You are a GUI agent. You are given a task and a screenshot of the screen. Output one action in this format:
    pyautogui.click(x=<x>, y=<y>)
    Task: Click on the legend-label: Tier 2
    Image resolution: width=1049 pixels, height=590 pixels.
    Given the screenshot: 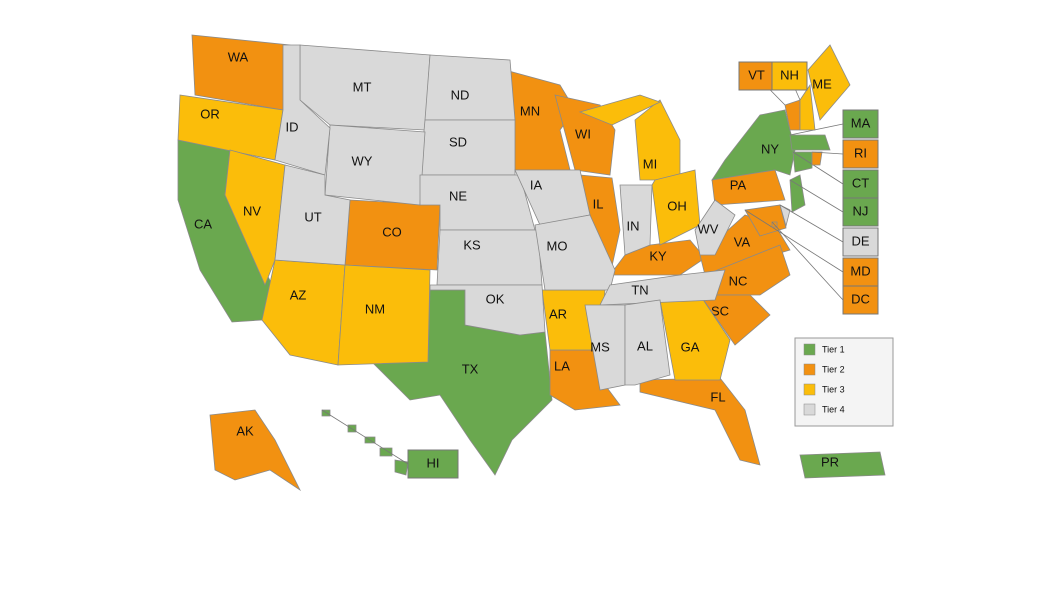 What is the action you would take?
    pyautogui.click(x=833, y=369)
    